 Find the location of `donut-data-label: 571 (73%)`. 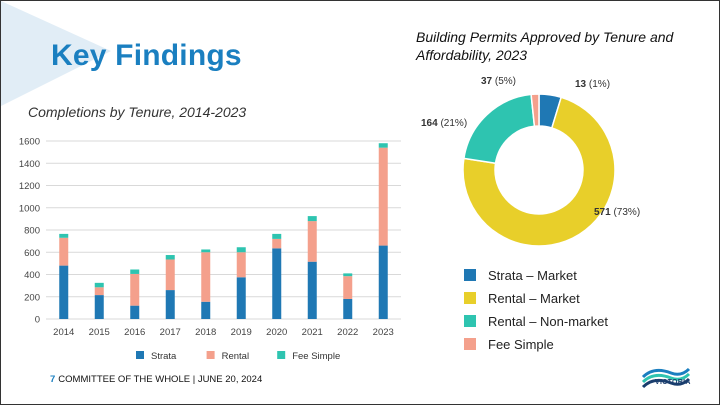

donut-data-label: 571 (73%) is located at coordinates (617, 212).